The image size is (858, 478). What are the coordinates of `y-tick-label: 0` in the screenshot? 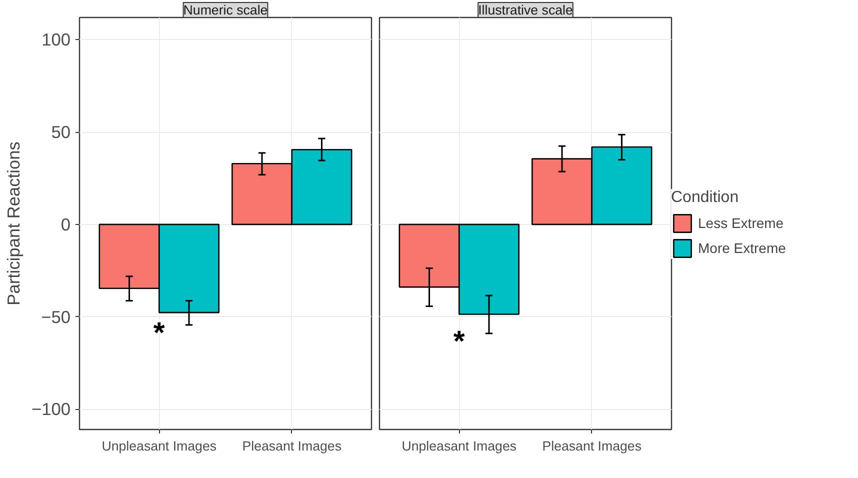 It's located at (65, 224).